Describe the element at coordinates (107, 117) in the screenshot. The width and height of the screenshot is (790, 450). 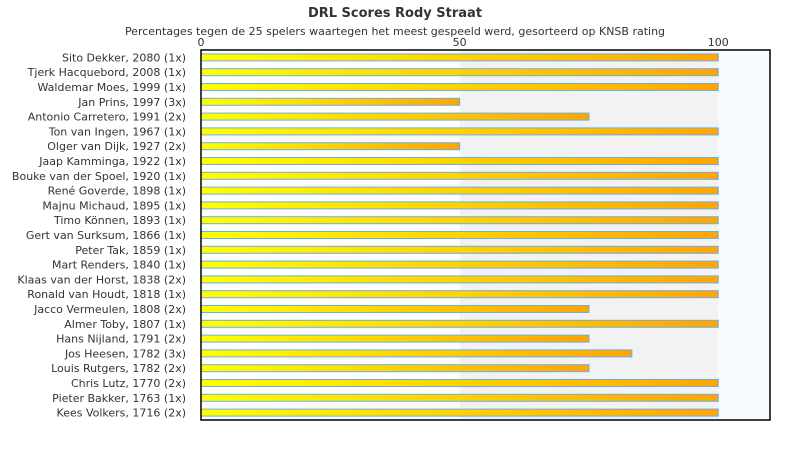
I see `category-label: Antonio Carretero, 1991 (2x)` at that location.